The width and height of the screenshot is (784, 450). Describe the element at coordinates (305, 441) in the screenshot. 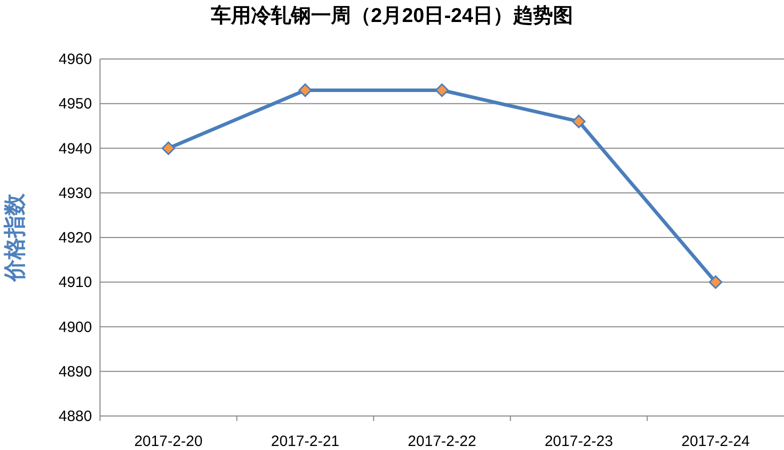

I see `x-tick-label: 2017-2-21` at that location.